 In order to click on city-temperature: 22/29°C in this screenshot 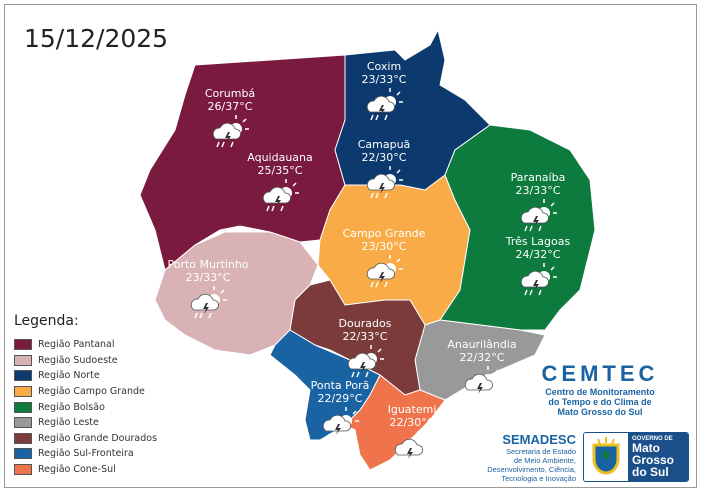, I will do `click(340, 398)`.